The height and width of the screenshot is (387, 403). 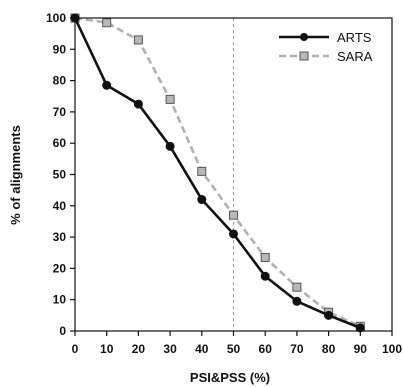 I want to click on y-axis-label: % of alignments, so click(x=15, y=175).